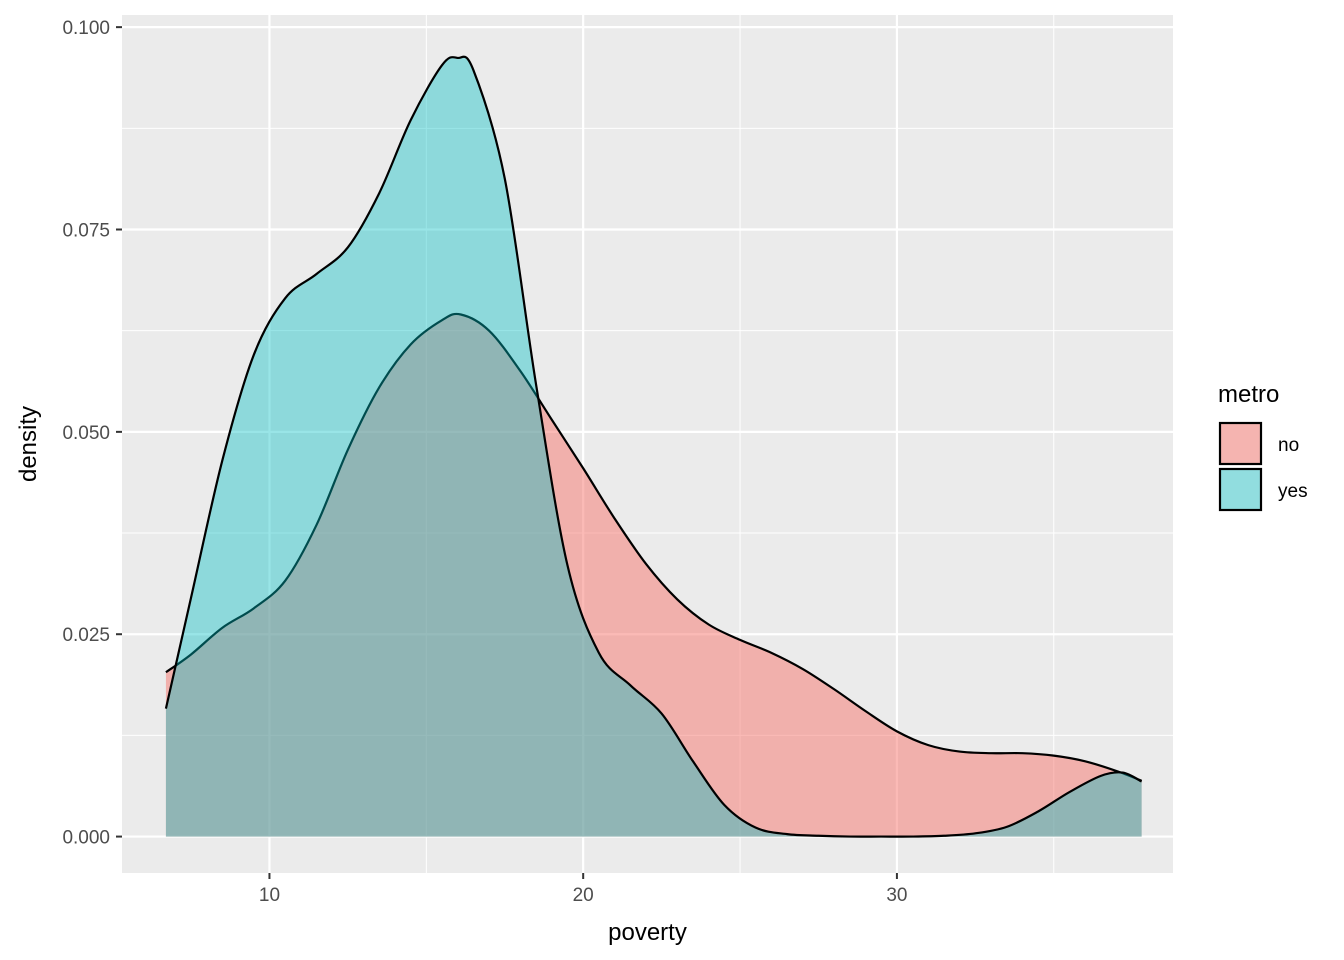 The height and width of the screenshot is (960, 1344). What do you see at coordinates (86, 433) in the screenshot?
I see `y-tick-label: 0.050` at bounding box center [86, 433].